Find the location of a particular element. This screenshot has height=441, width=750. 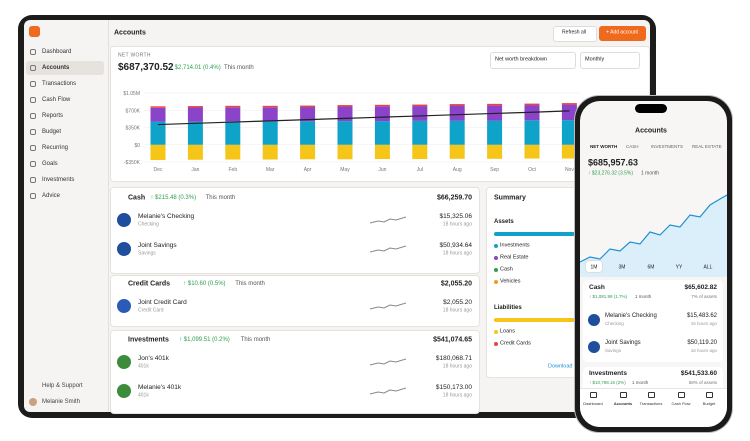

nav-item: Budget is located at coordinates (52, 132).